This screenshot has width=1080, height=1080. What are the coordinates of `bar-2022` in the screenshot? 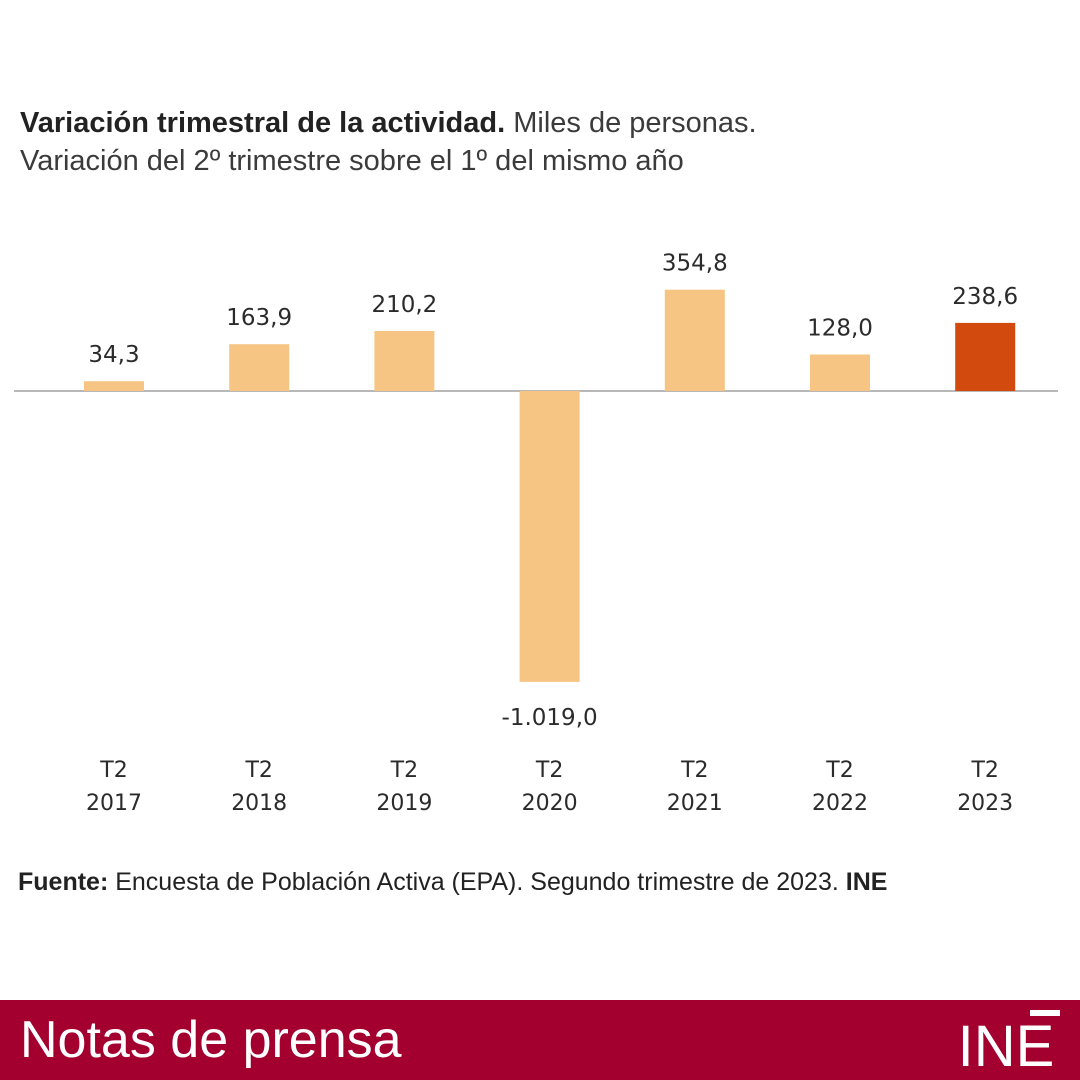 It's located at (840, 372).